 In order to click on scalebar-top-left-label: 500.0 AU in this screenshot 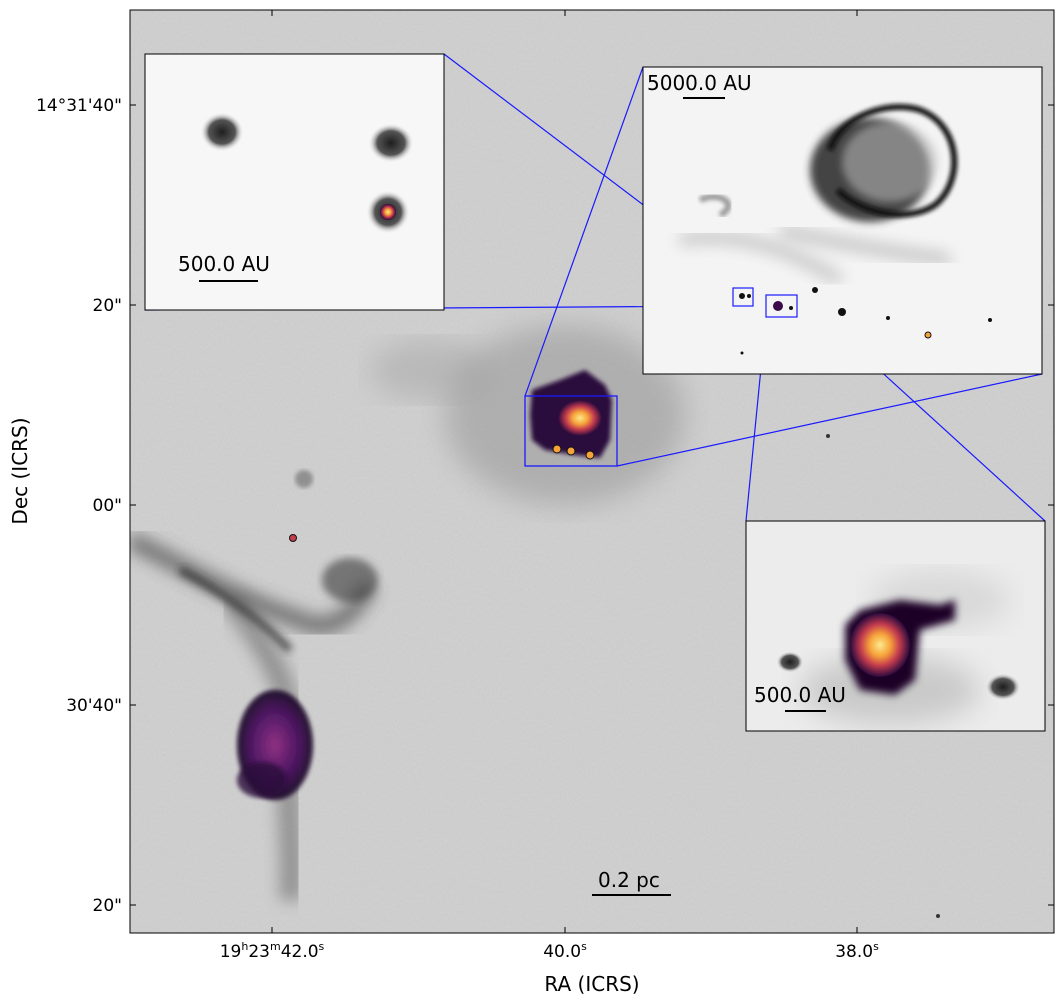, I will do `click(224, 264)`.